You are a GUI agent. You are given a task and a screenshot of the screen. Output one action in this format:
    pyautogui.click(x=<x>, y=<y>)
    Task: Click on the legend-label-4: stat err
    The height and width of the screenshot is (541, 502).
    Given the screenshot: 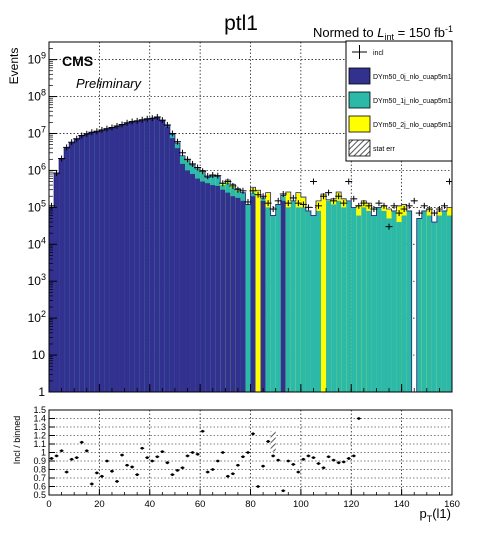 What is the action you would take?
    pyautogui.click(x=384, y=149)
    